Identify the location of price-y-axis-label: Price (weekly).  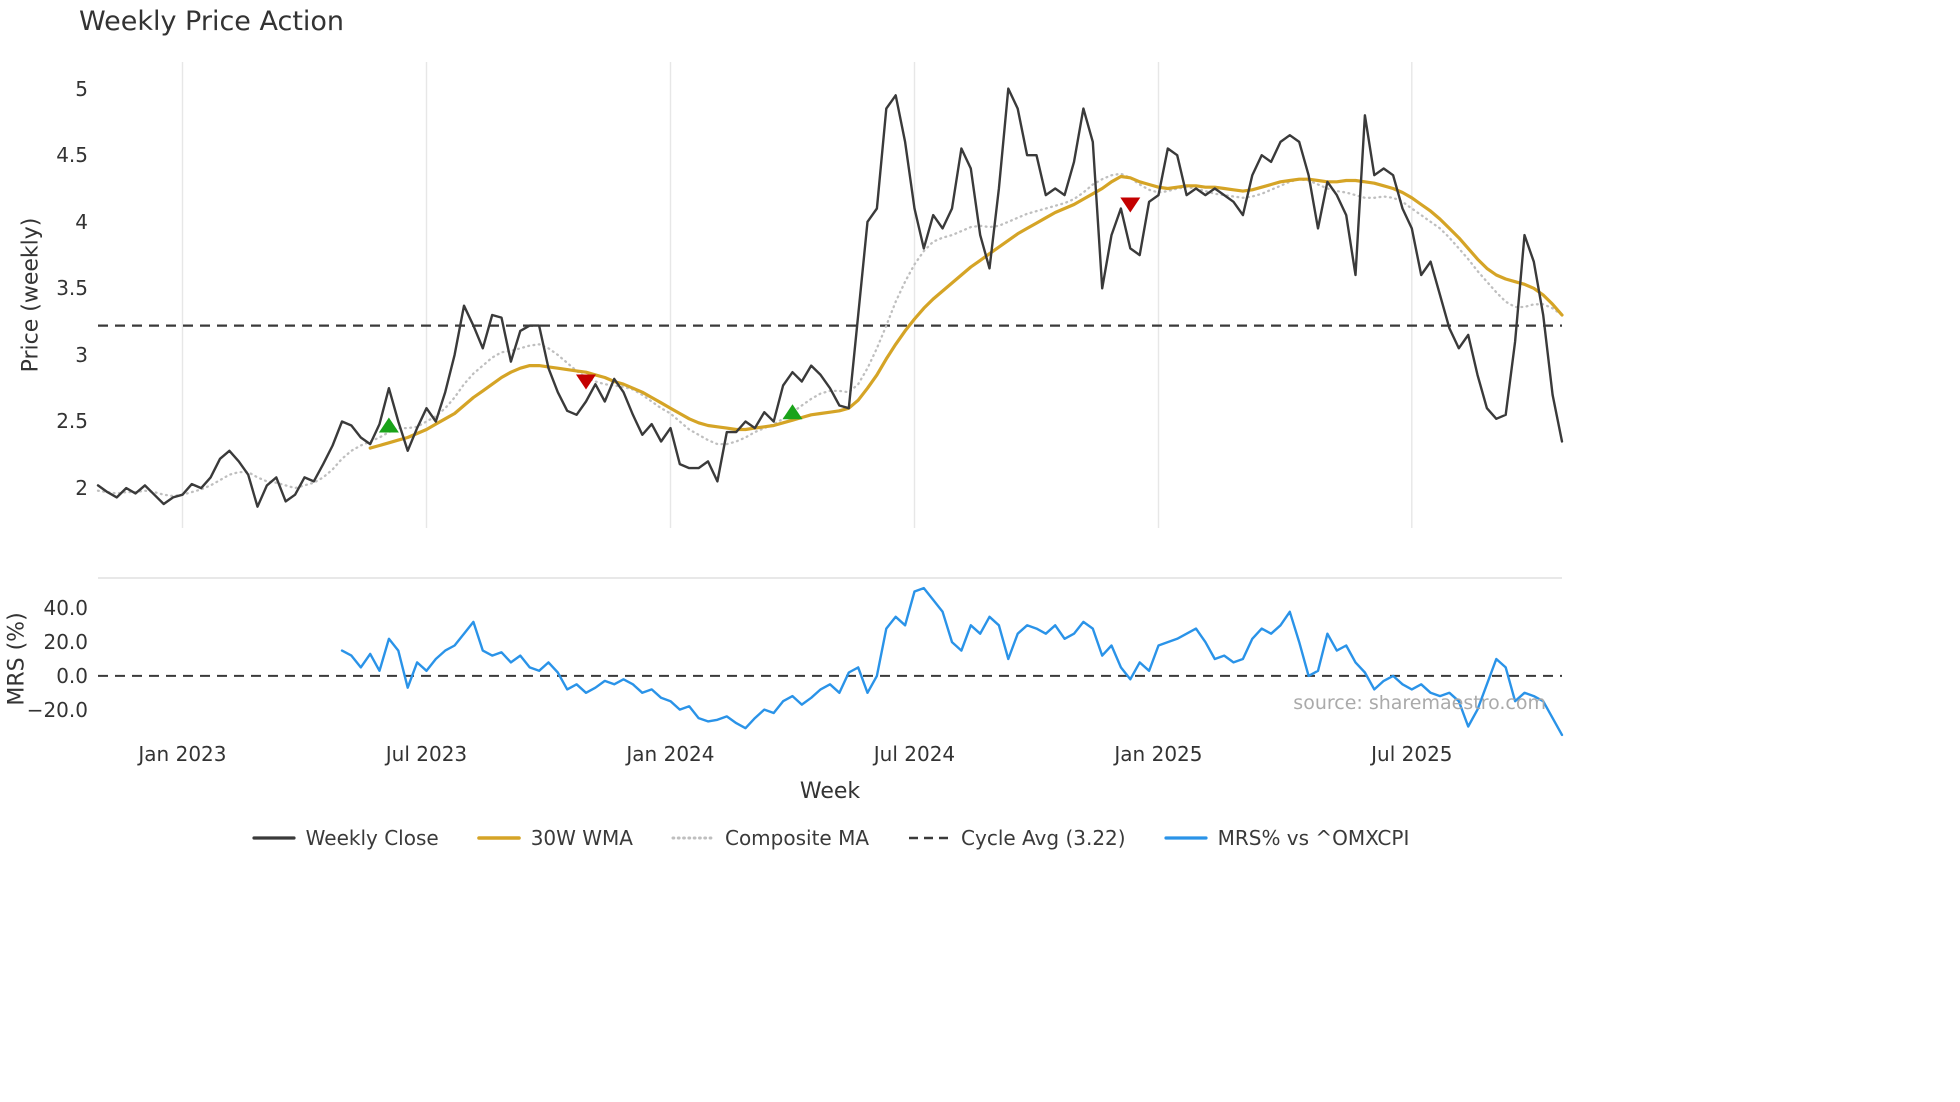
(31, 295).